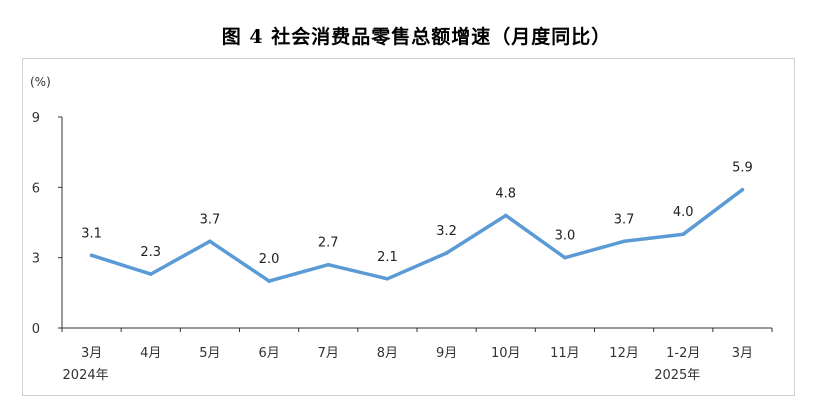 The width and height of the screenshot is (833, 410). What do you see at coordinates (742, 168) in the screenshot?
I see `data-label: 5.9` at bounding box center [742, 168].